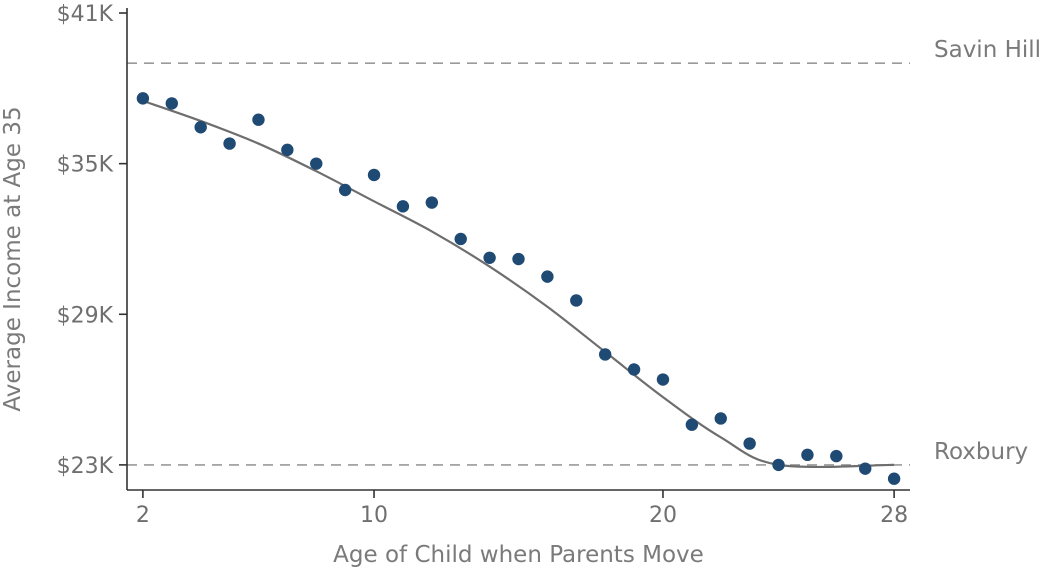 The height and width of the screenshot is (567, 1044). Describe the element at coordinates (85, 466) in the screenshot. I see `y-tick-label: $23K` at that location.